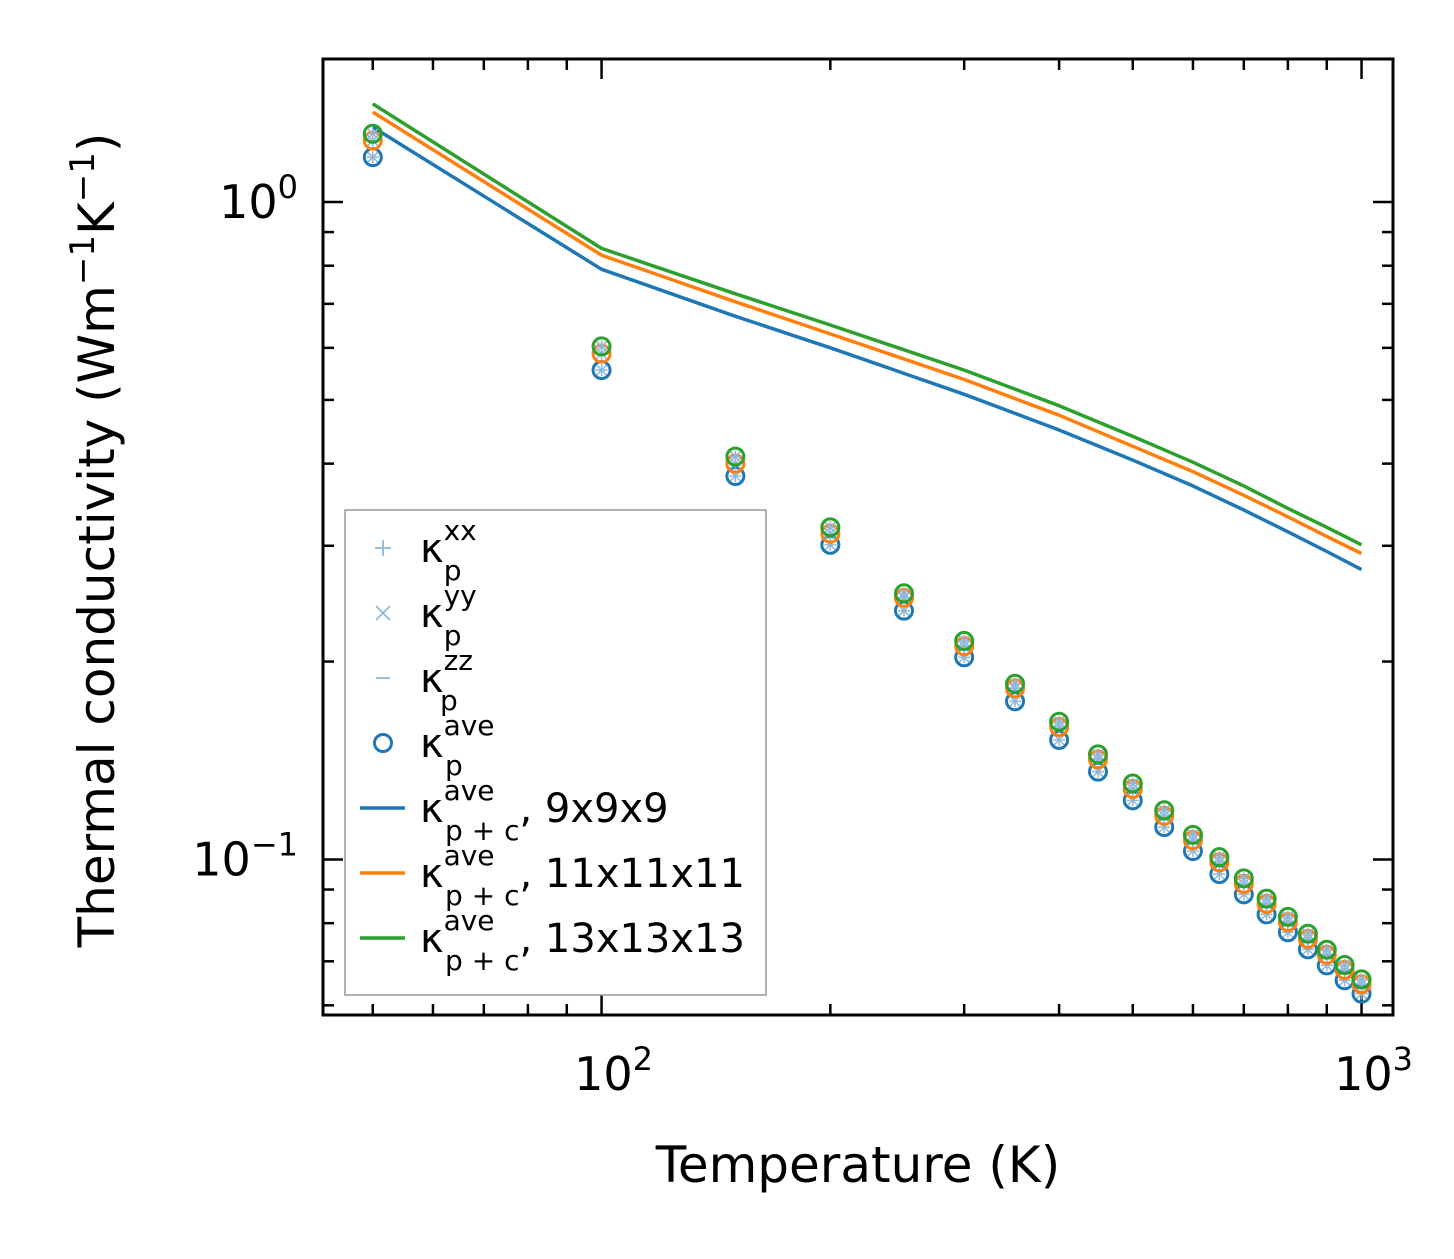 The image size is (1454, 1259). Describe the element at coordinates (97, 143) in the screenshot. I see `y-axis-label-end: )` at that location.